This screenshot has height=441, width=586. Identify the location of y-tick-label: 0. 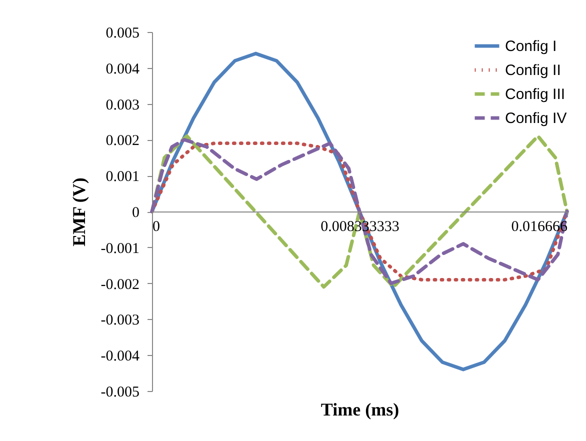
(136, 213).